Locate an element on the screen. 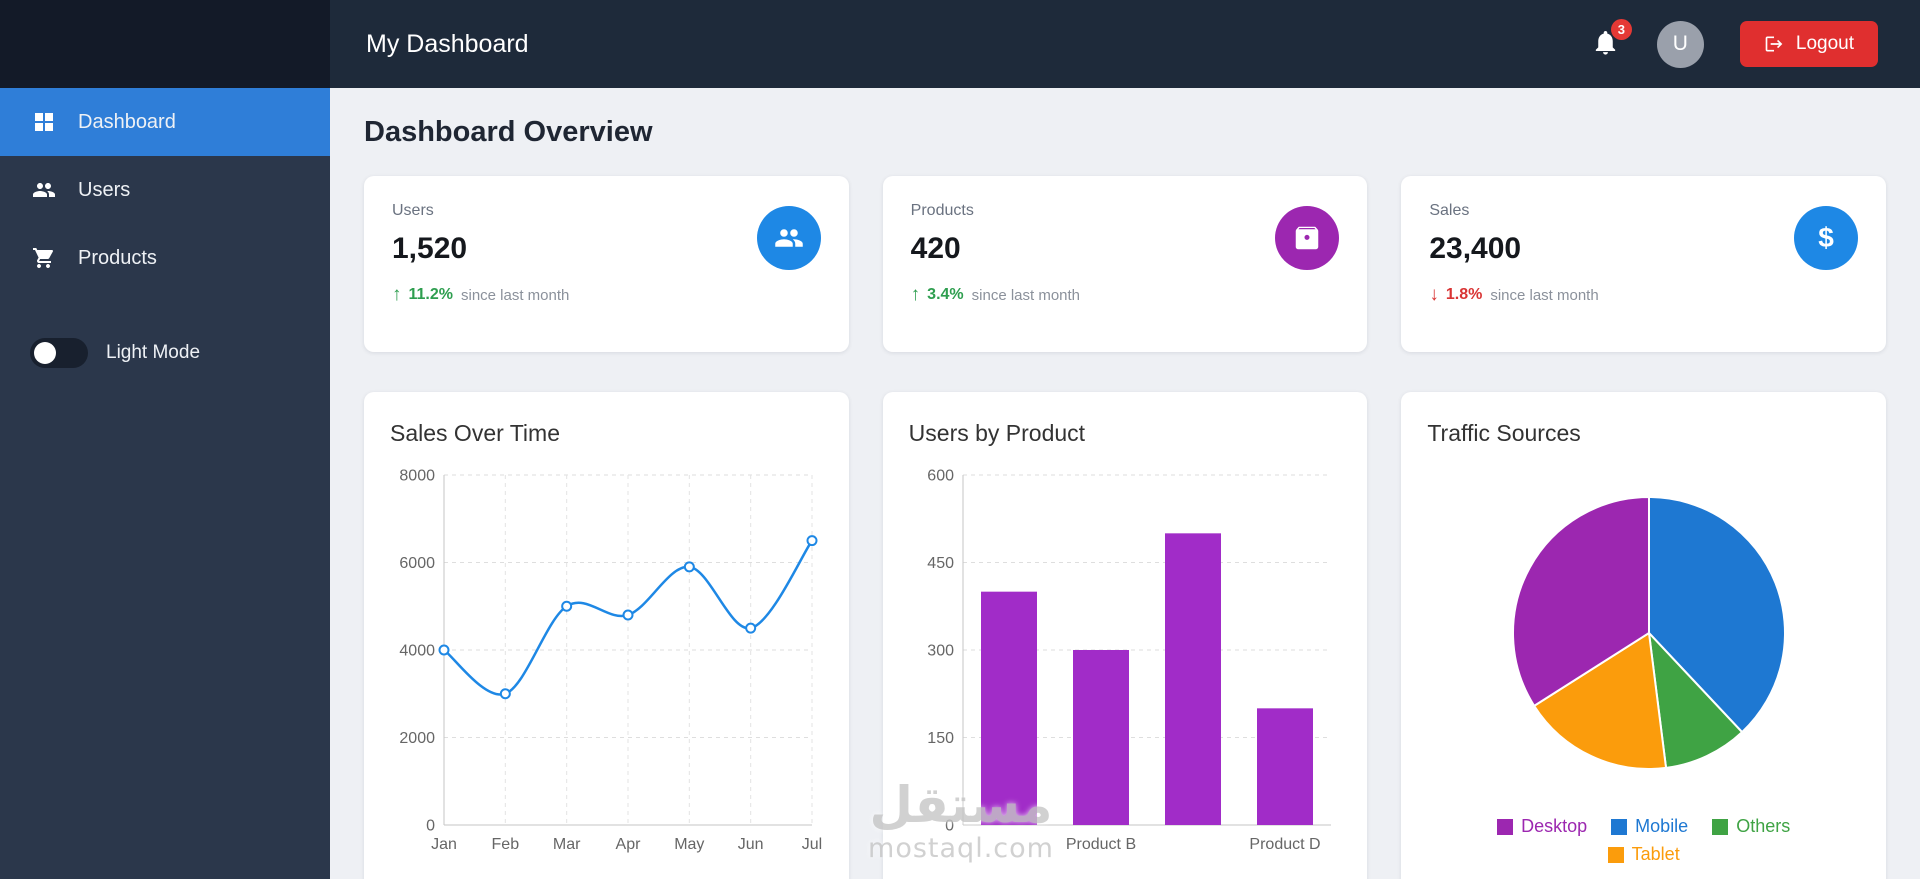 The width and height of the screenshot is (1920, 879). toggle-knob is located at coordinates (45, 353).